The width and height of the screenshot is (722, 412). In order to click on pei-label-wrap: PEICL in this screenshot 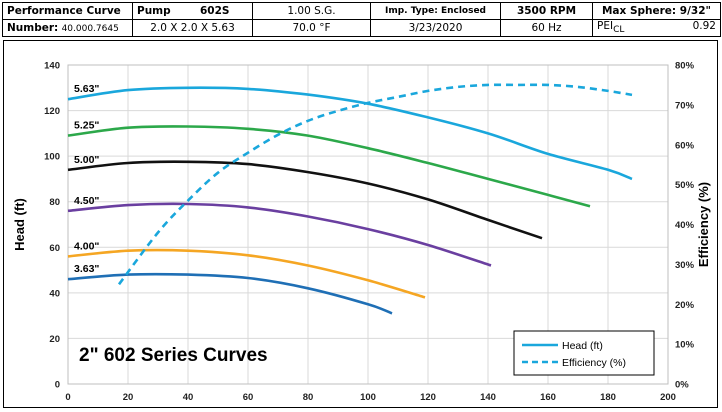, I will do `click(611, 28)`.